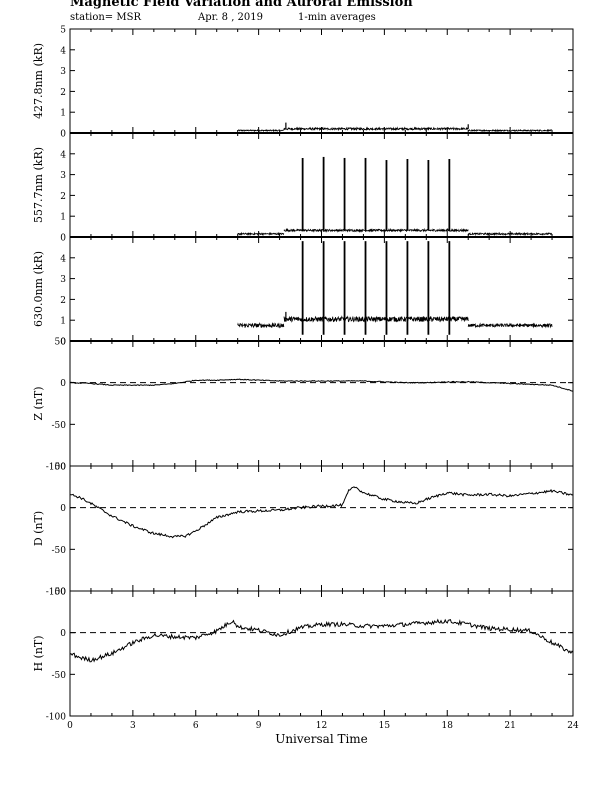 Image resolution: width=612 pixels, height=792 pixels. Describe the element at coordinates (231, 17) in the screenshot. I see `date-label: Apr. 8 , 2019` at that location.